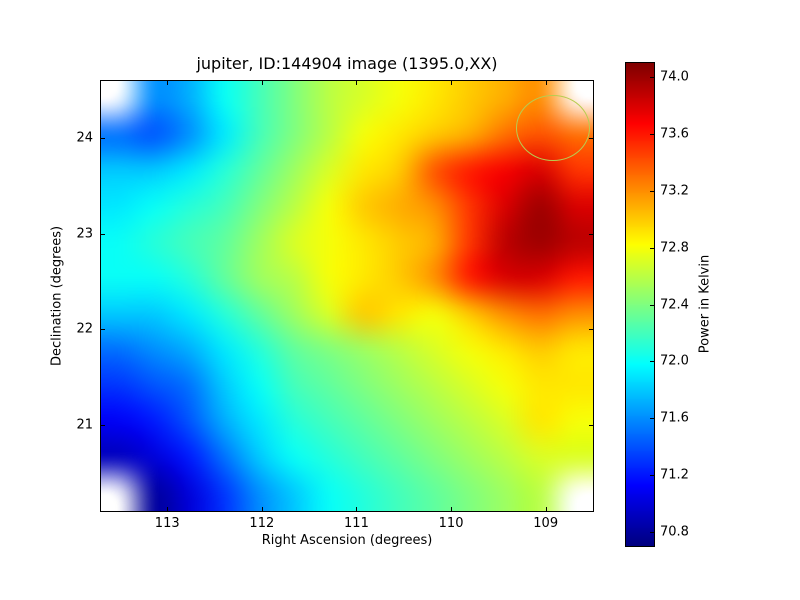 This screenshot has width=800, height=600. What do you see at coordinates (356, 523) in the screenshot?
I see `x-tick-label: 111` at bounding box center [356, 523].